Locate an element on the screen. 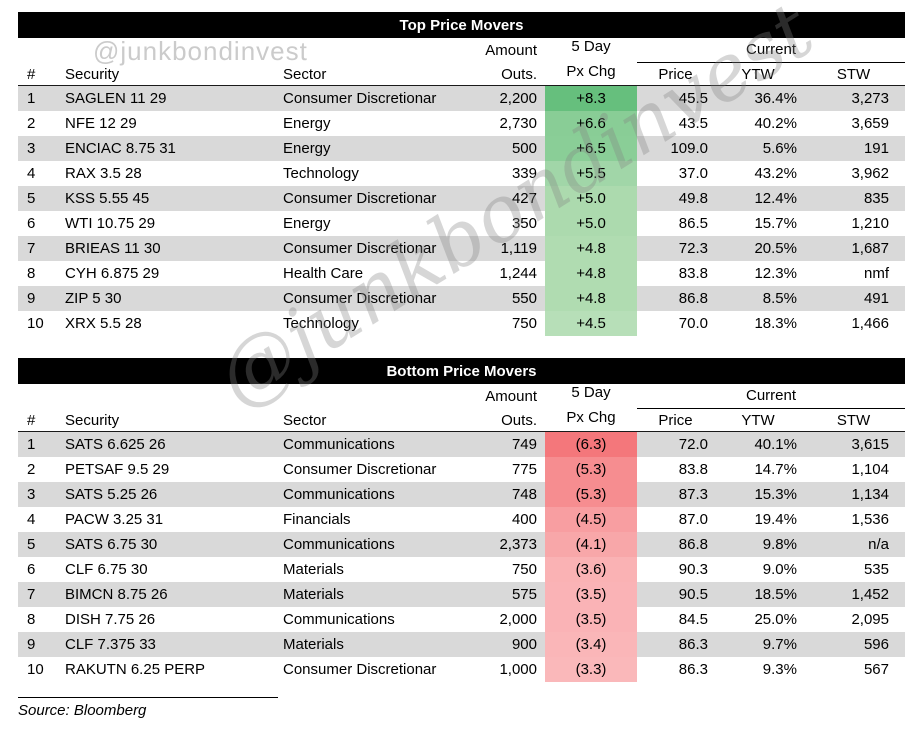 Image resolution: width=921 pixels, height=736 pixels. cell-price: 37.0 is located at coordinates (693, 173).